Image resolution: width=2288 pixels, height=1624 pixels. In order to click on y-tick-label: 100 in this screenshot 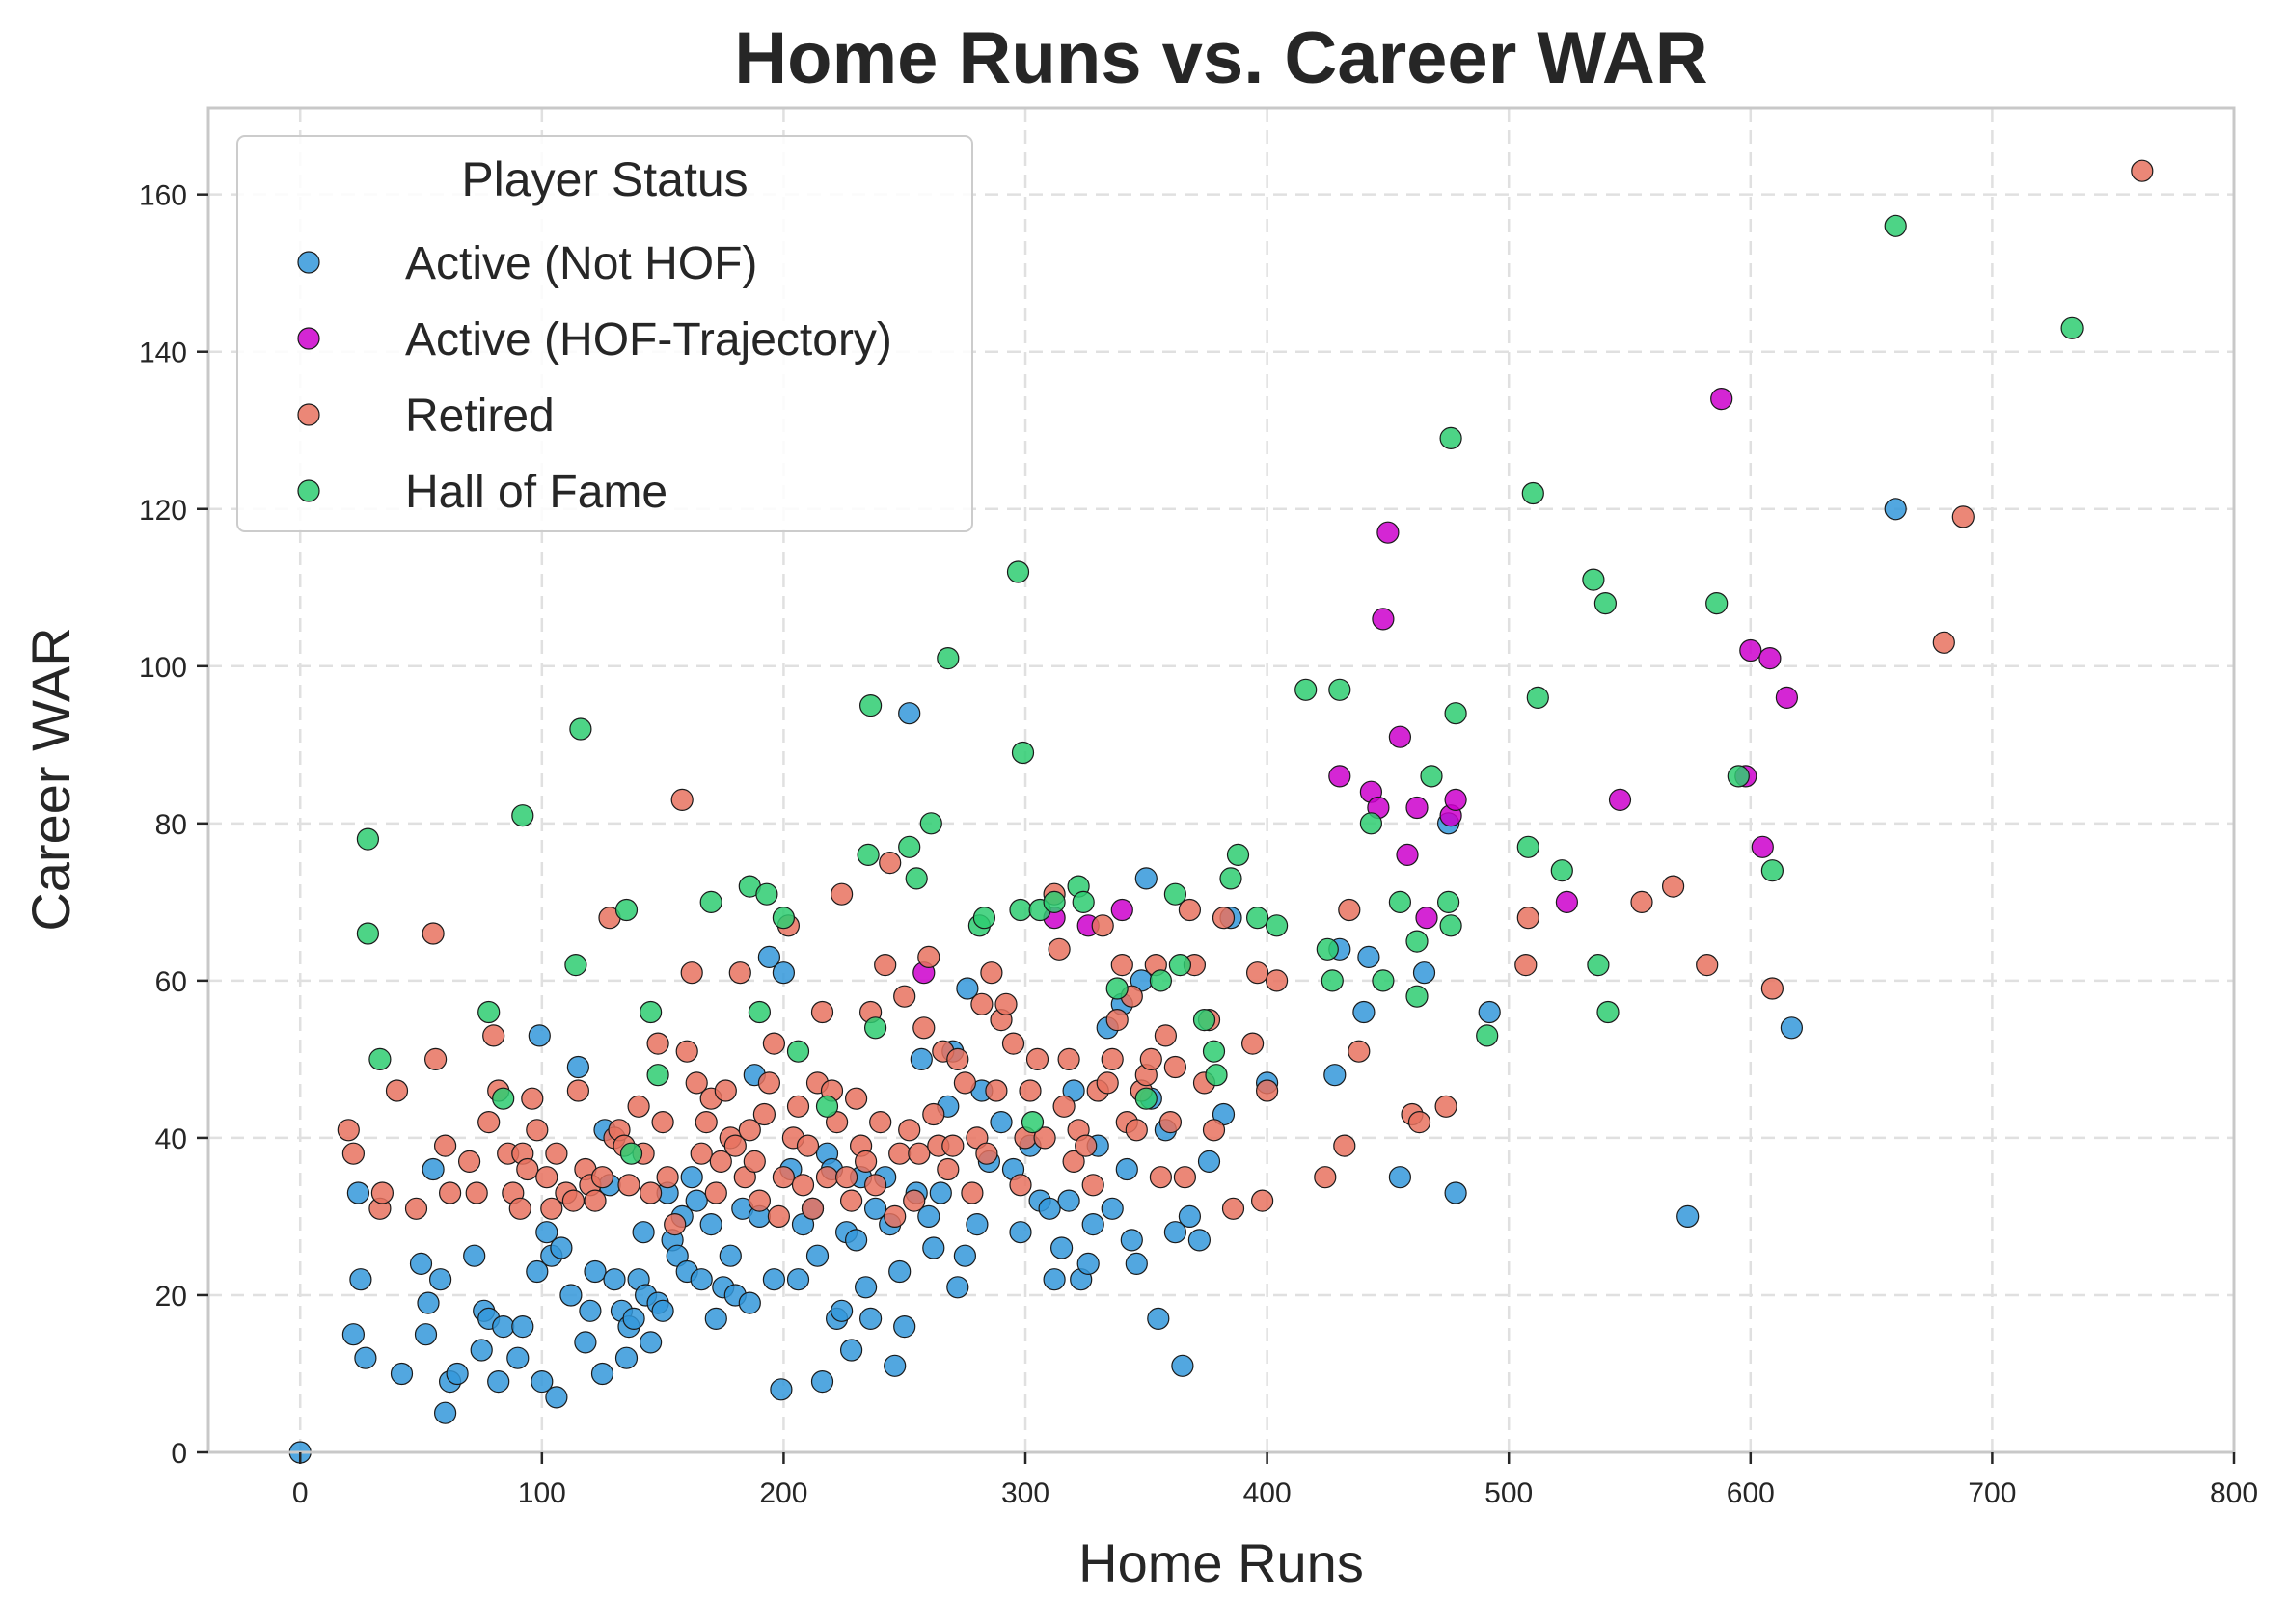, I will do `click(163, 668)`.